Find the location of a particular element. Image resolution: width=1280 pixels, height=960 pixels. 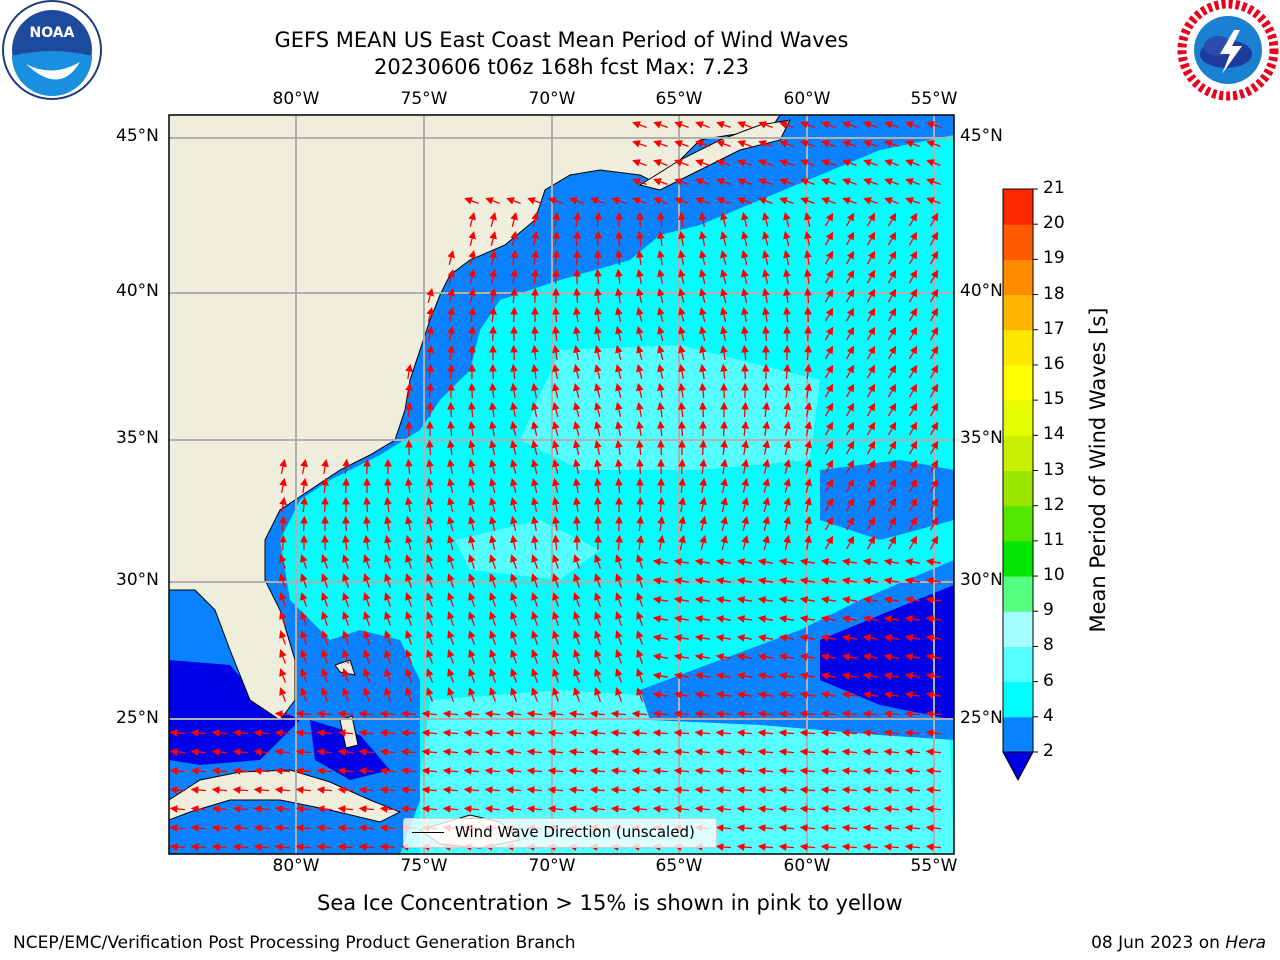

lat-label-right: 35°N is located at coordinates (981, 438).